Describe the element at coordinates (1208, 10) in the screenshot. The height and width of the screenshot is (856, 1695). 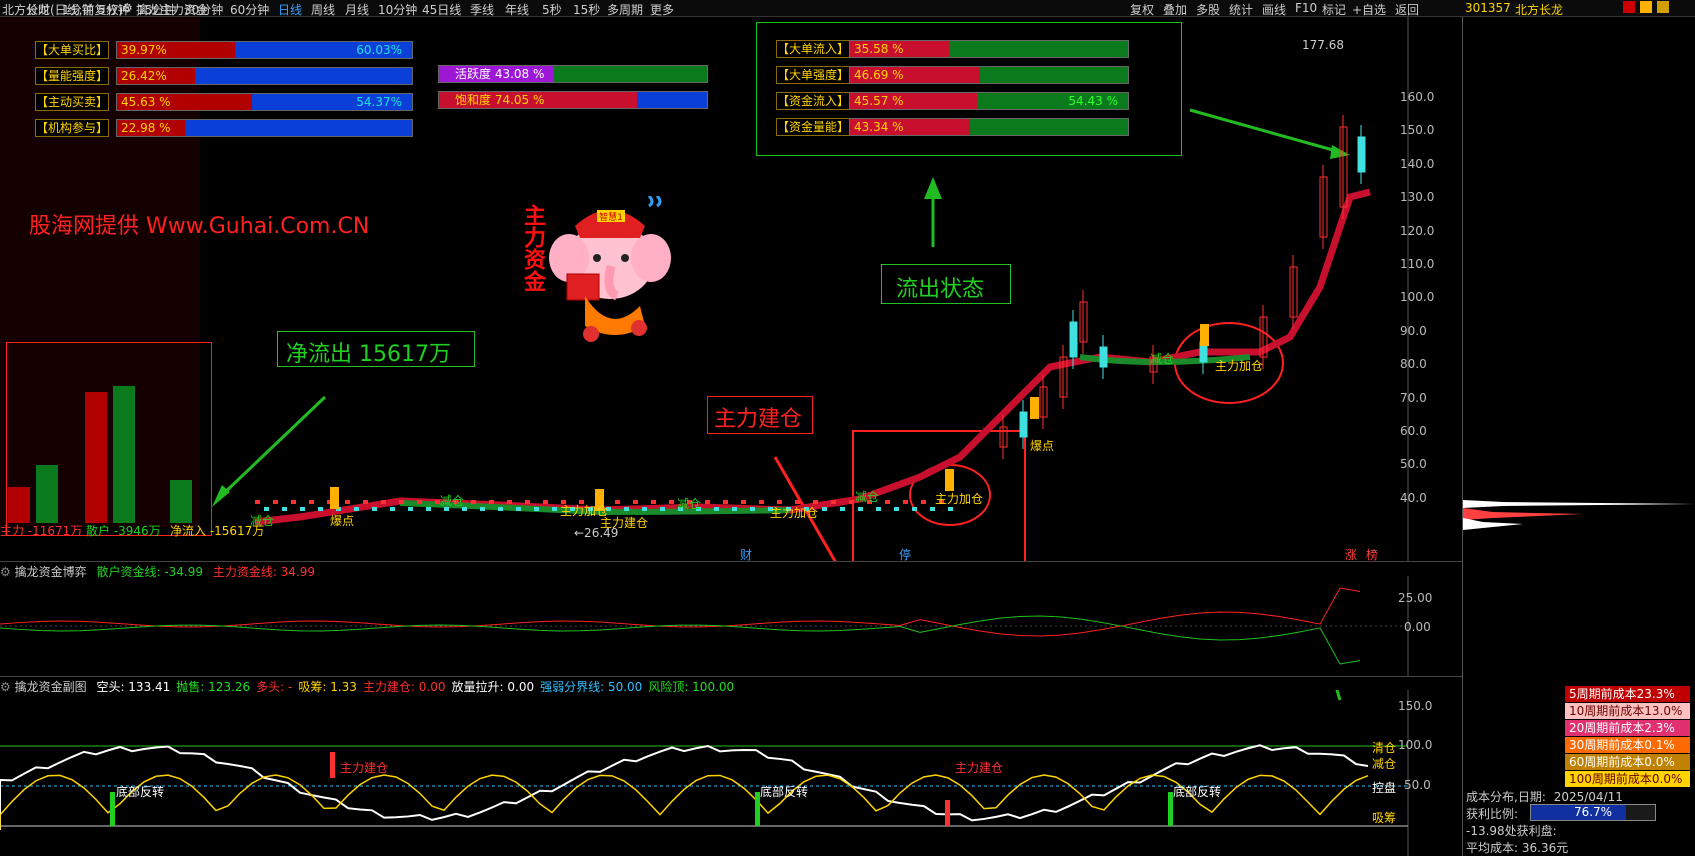
I see `multi-stock-button: 多股` at that location.